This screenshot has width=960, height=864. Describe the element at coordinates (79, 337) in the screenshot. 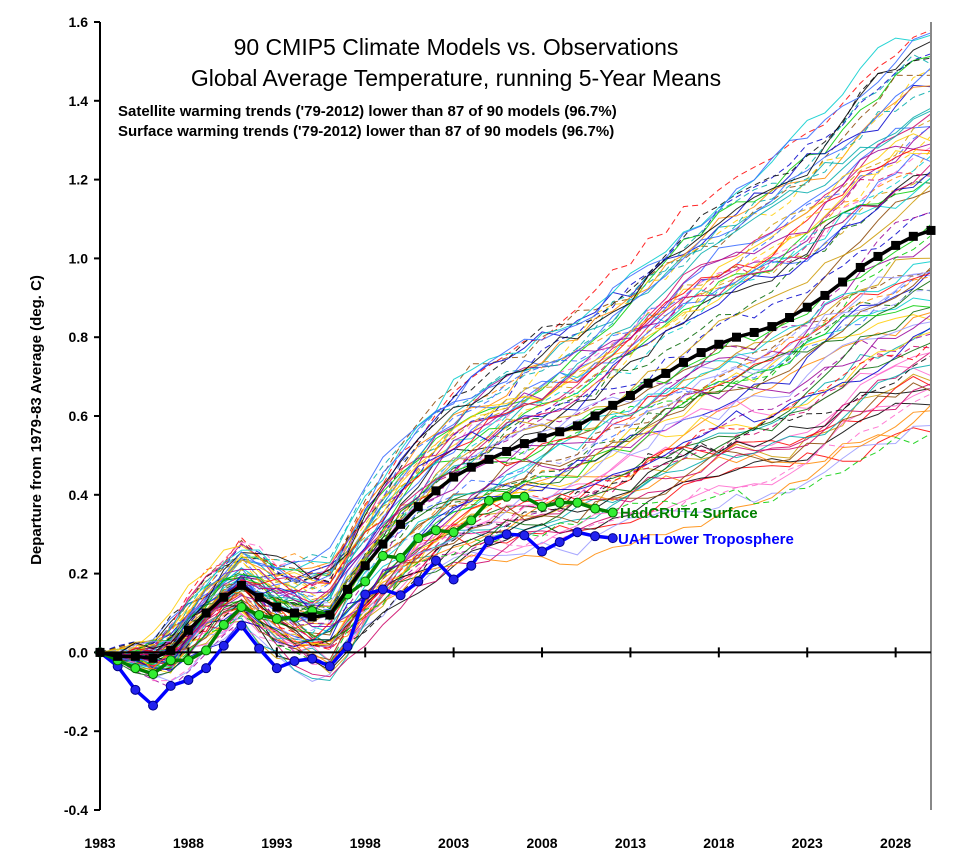

I see `y-tick-label: 0.8` at that location.